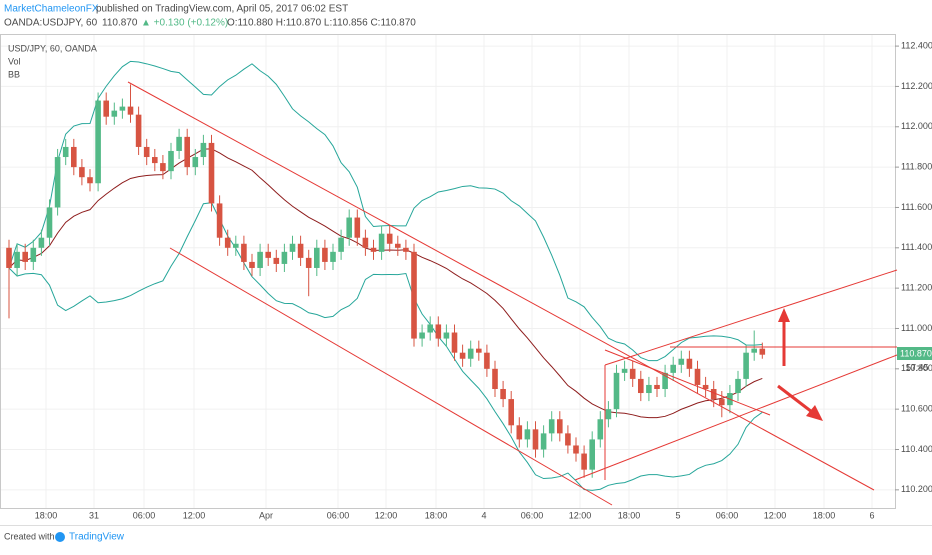  I want to click on author: MarketChameleonFX, so click(51, 9).